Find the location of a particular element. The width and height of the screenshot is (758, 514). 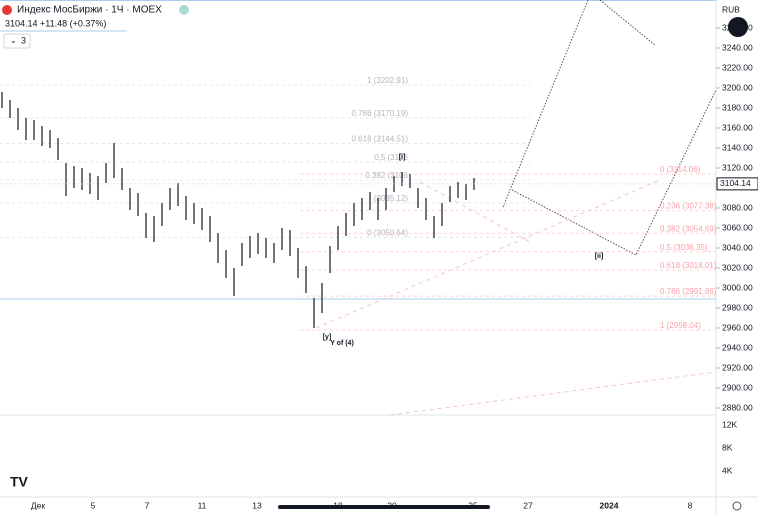

wave-label: [y] is located at coordinates (327, 337).